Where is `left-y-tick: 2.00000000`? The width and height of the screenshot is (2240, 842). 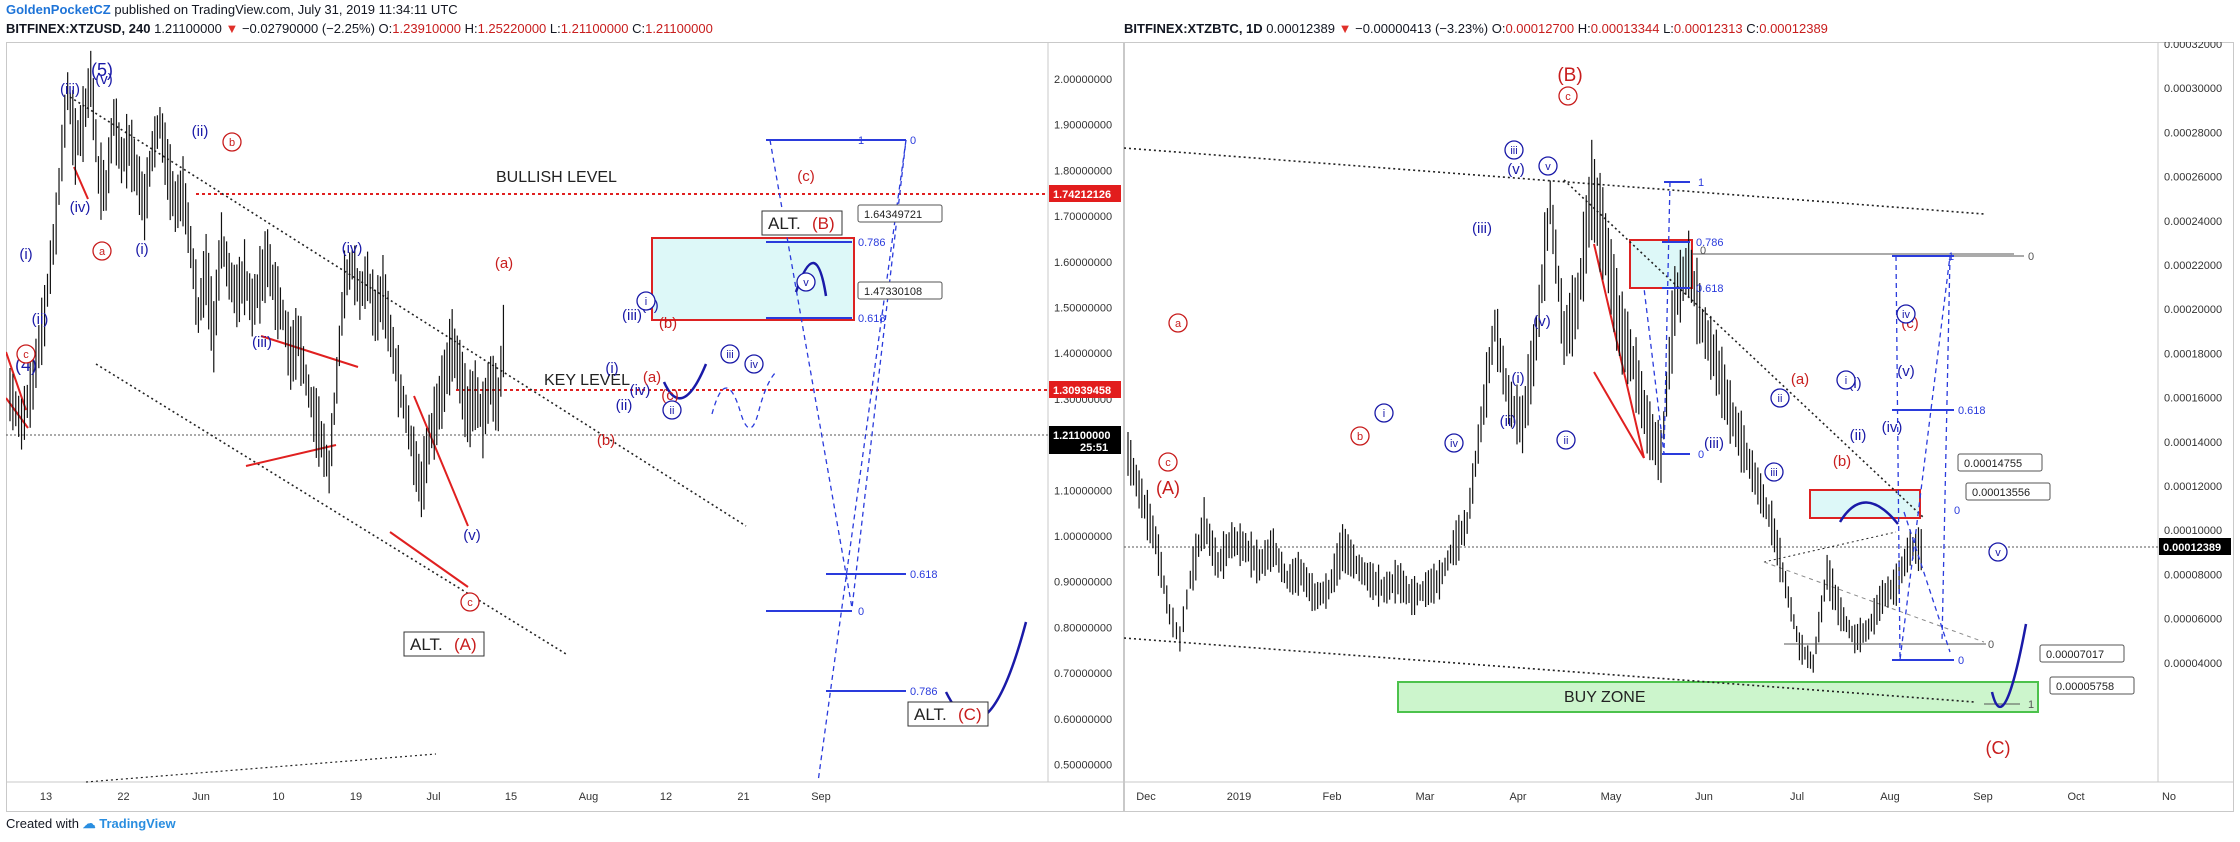 left-y-tick: 2.00000000 is located at coordinates (1083, 80).